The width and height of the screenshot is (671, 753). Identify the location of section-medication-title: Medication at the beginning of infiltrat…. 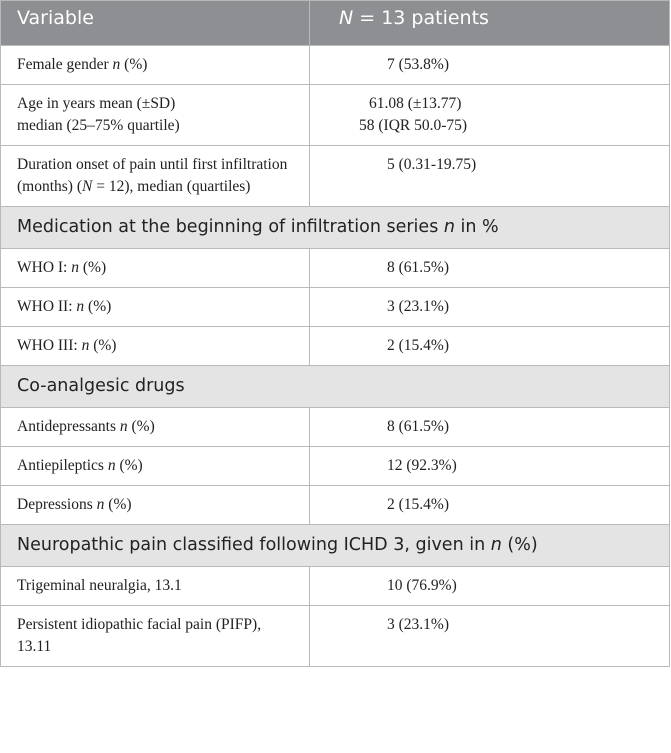
(335, 227).